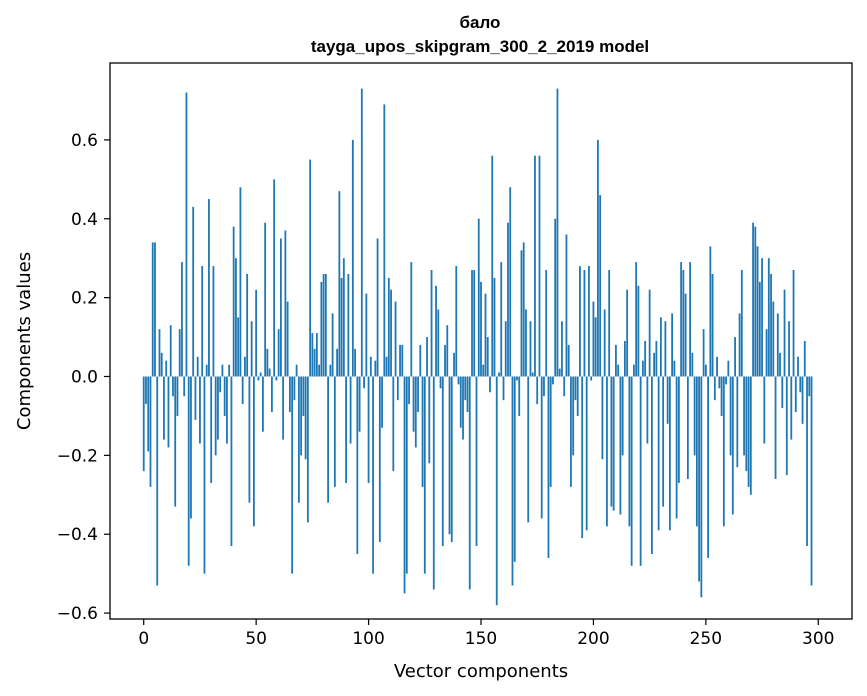 This screenshot has width=867, height=696. I want to click on chart-title-line-1: бало, so click(480, 22).